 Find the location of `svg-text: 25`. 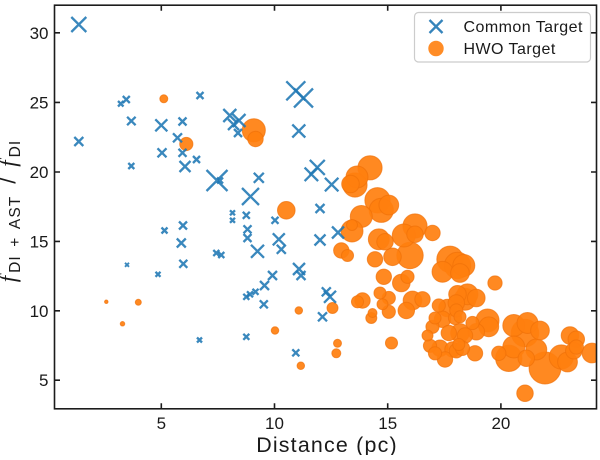

svg-text: 25 is located at coordinates (39, 102).